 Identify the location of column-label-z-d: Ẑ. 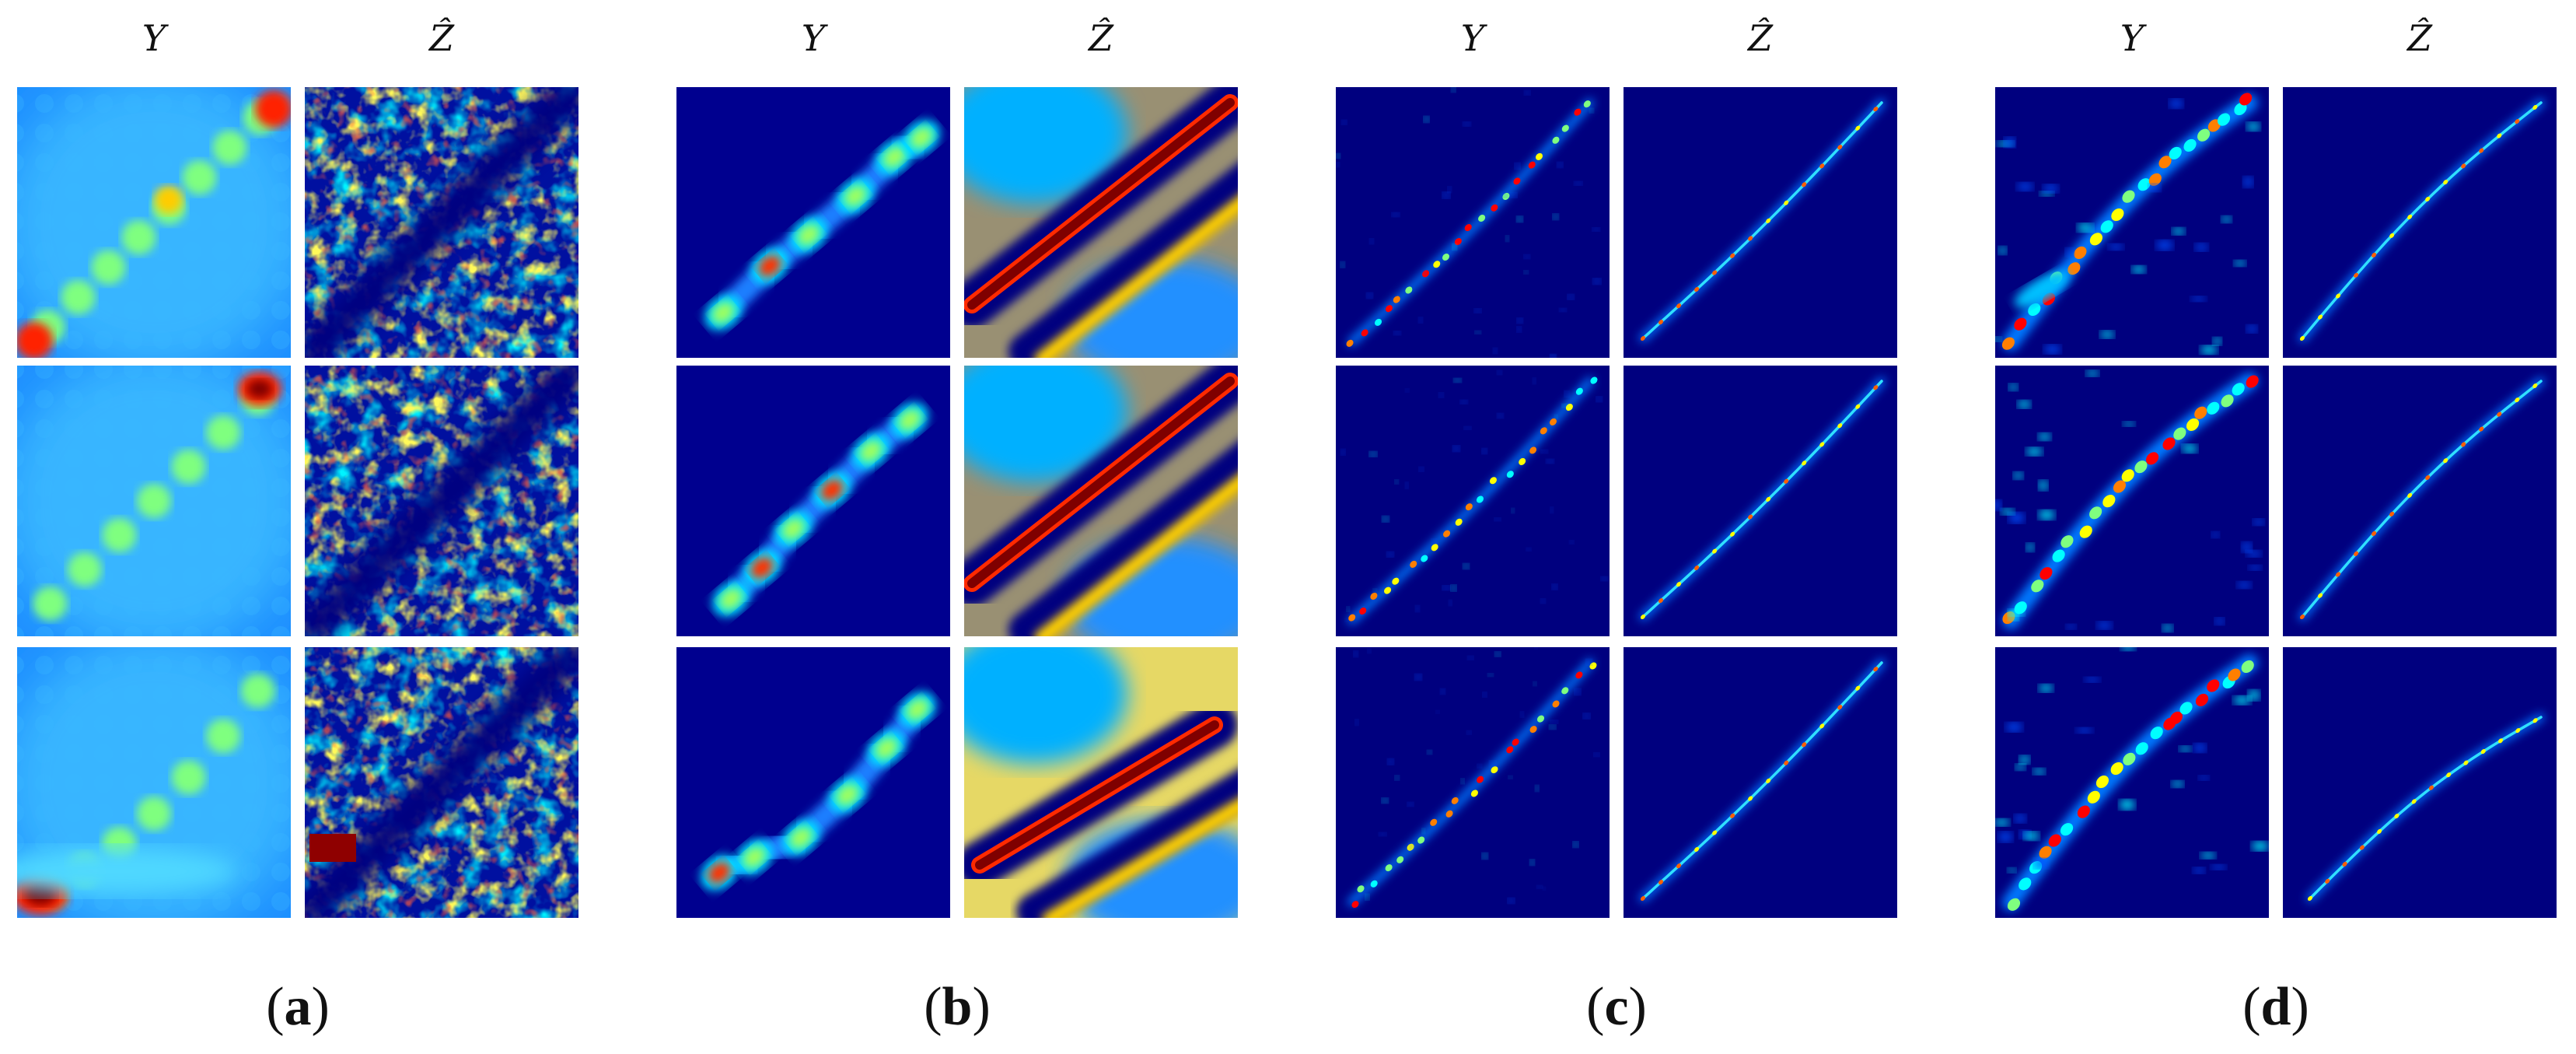
(2419, 38).